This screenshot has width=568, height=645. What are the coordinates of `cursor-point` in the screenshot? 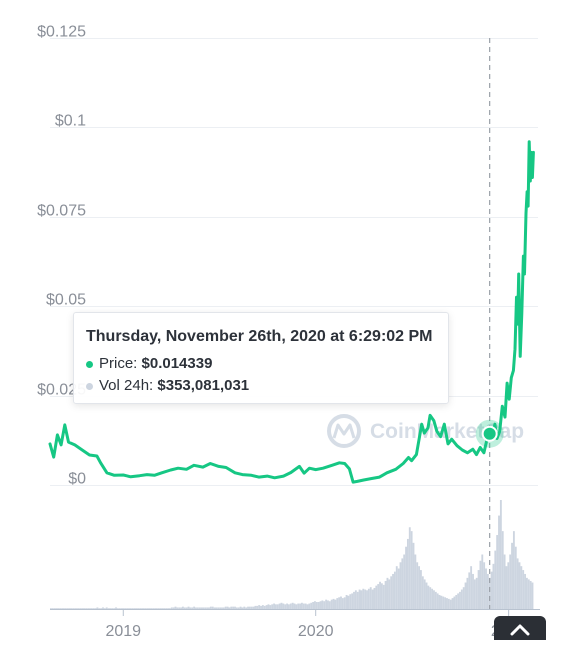 It's located at (489, 433).